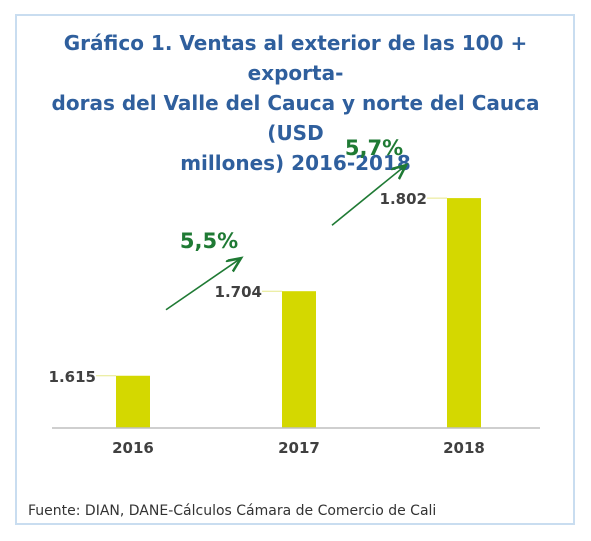  Describe the element at coordinates (133, 401) in the screenshot. I see `bar-2016` at that location.